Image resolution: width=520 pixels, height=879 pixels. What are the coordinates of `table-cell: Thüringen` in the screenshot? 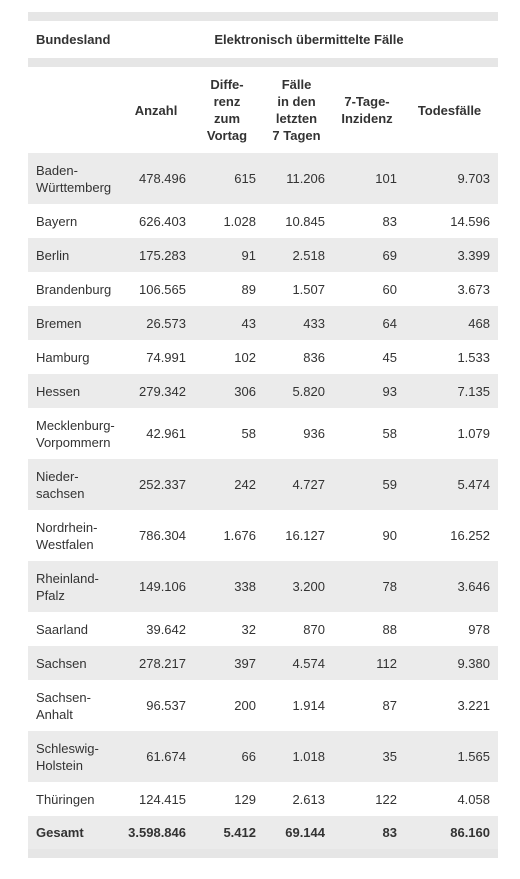 It's located at (65, 799).